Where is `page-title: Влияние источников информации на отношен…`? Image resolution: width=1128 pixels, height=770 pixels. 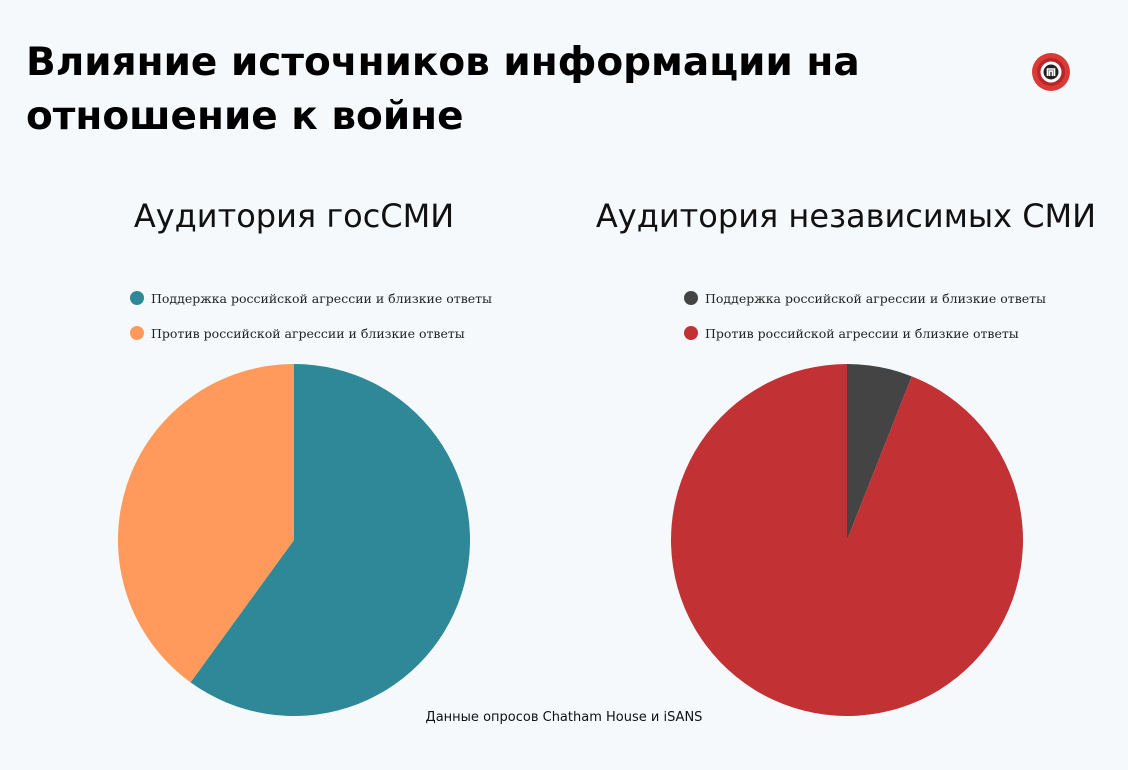 page-title: Влияние источников информации на отношен… is located at coordinates (443, 89).